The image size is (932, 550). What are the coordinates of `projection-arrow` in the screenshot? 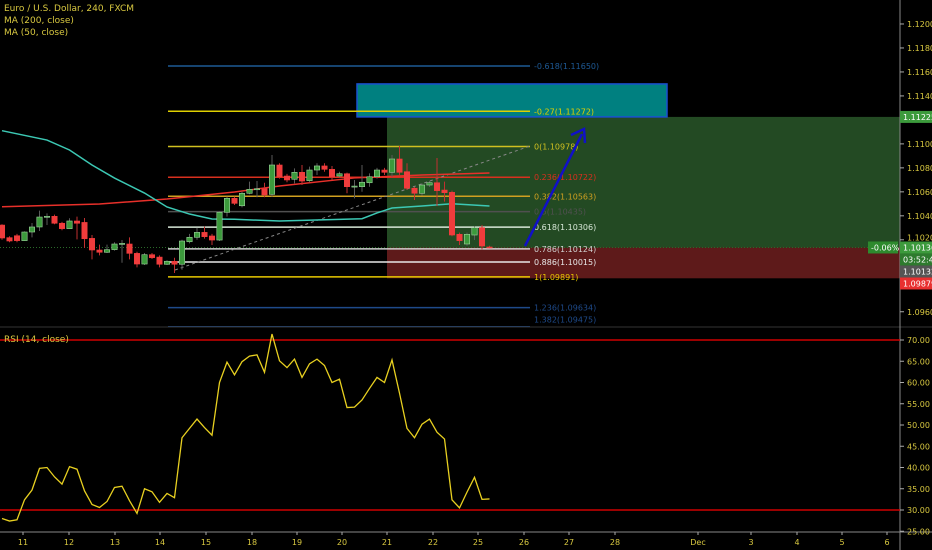 It's located at (553, 190).